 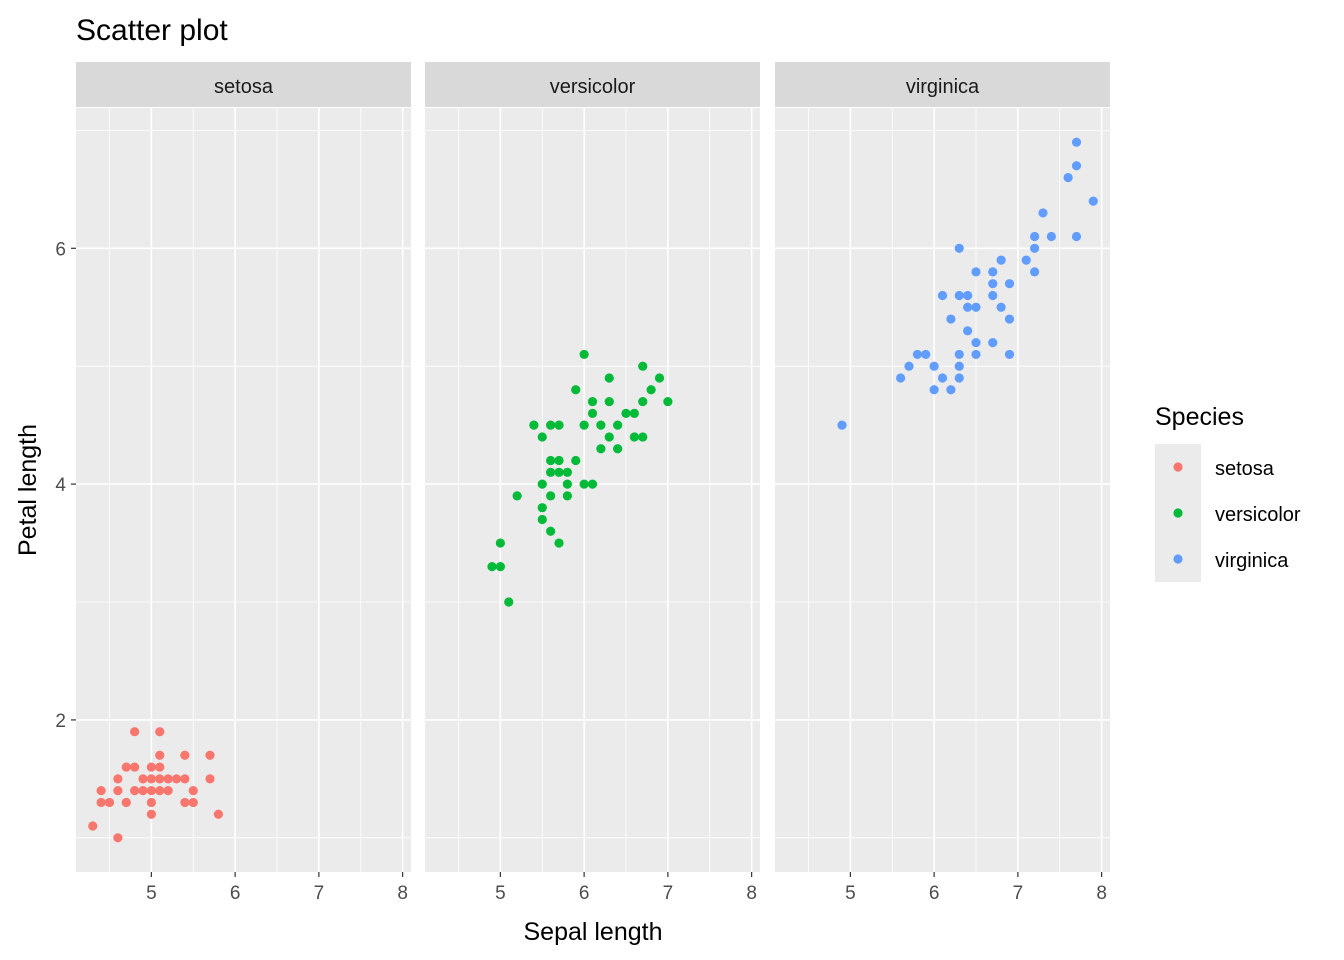 I want to click on x-axis-title: Sepal length, so click(x=592, y=932).